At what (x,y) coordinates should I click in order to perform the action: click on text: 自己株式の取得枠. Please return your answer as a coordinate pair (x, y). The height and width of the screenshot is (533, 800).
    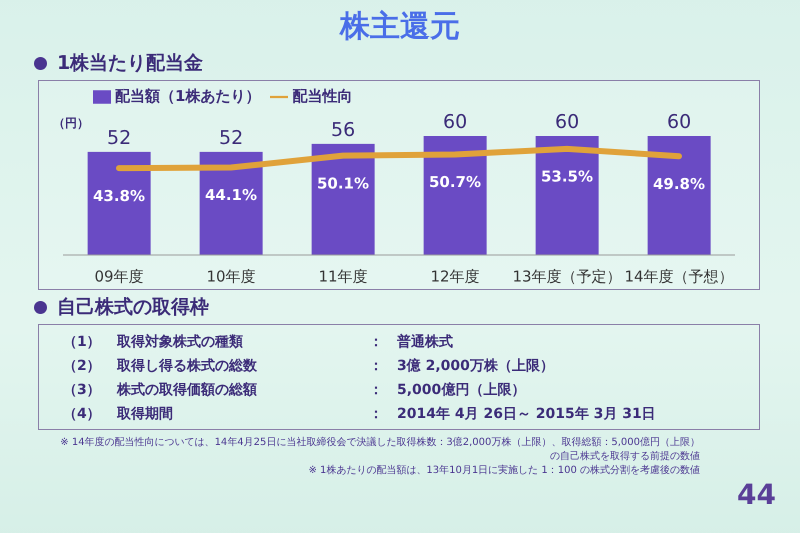
    Looking at the image, I should click on (133, 307).